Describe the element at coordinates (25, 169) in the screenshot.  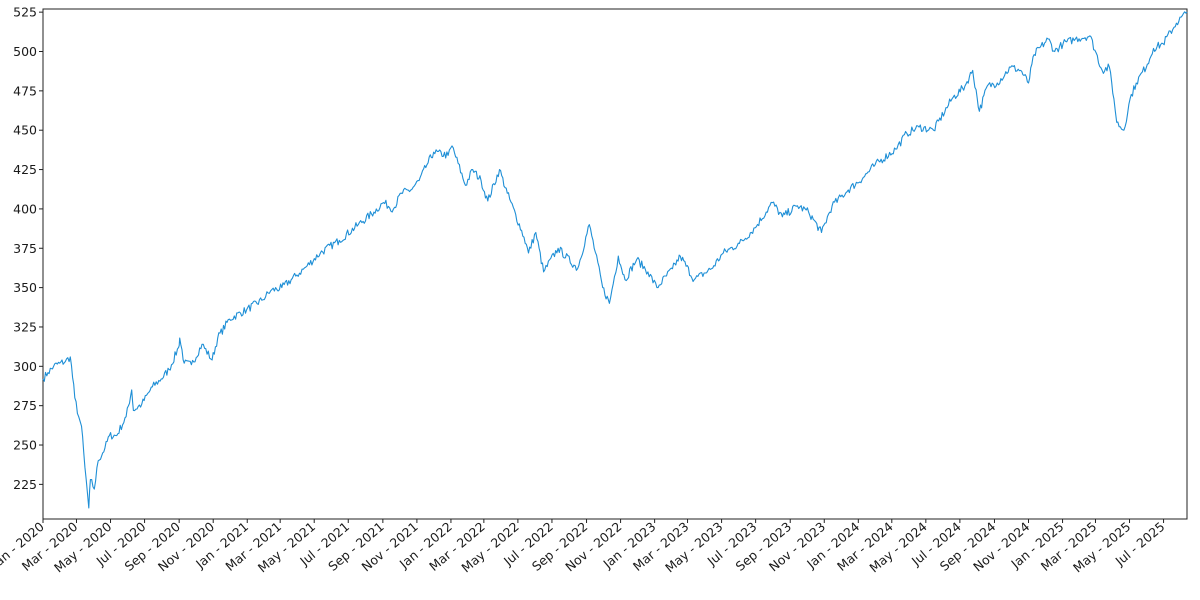
I see `y-tick-label: 425` at that location.